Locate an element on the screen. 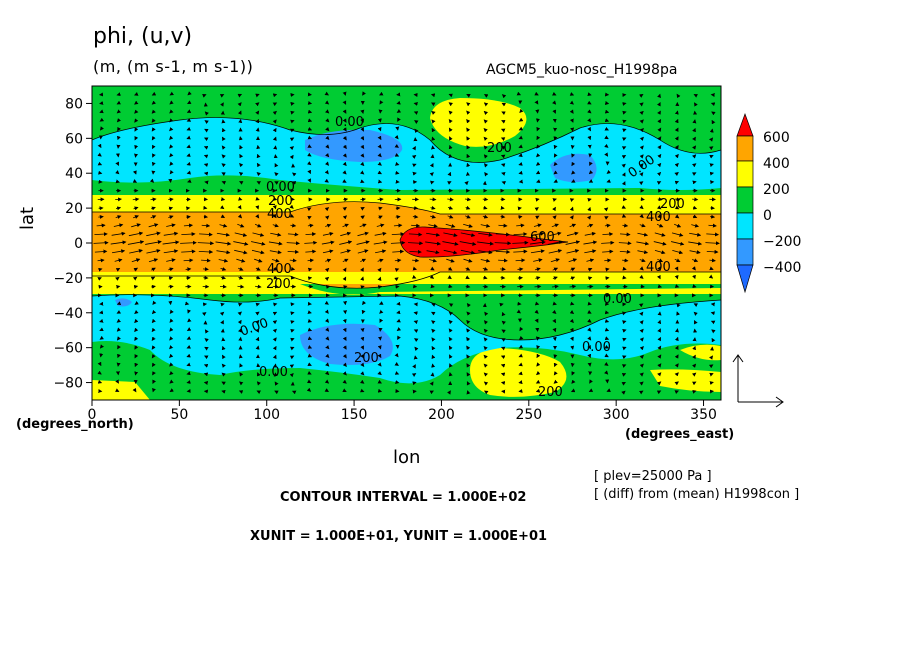 This screenshot has width=904, height=654. y-tick-label: 20 is located at coordinates (74, 209).